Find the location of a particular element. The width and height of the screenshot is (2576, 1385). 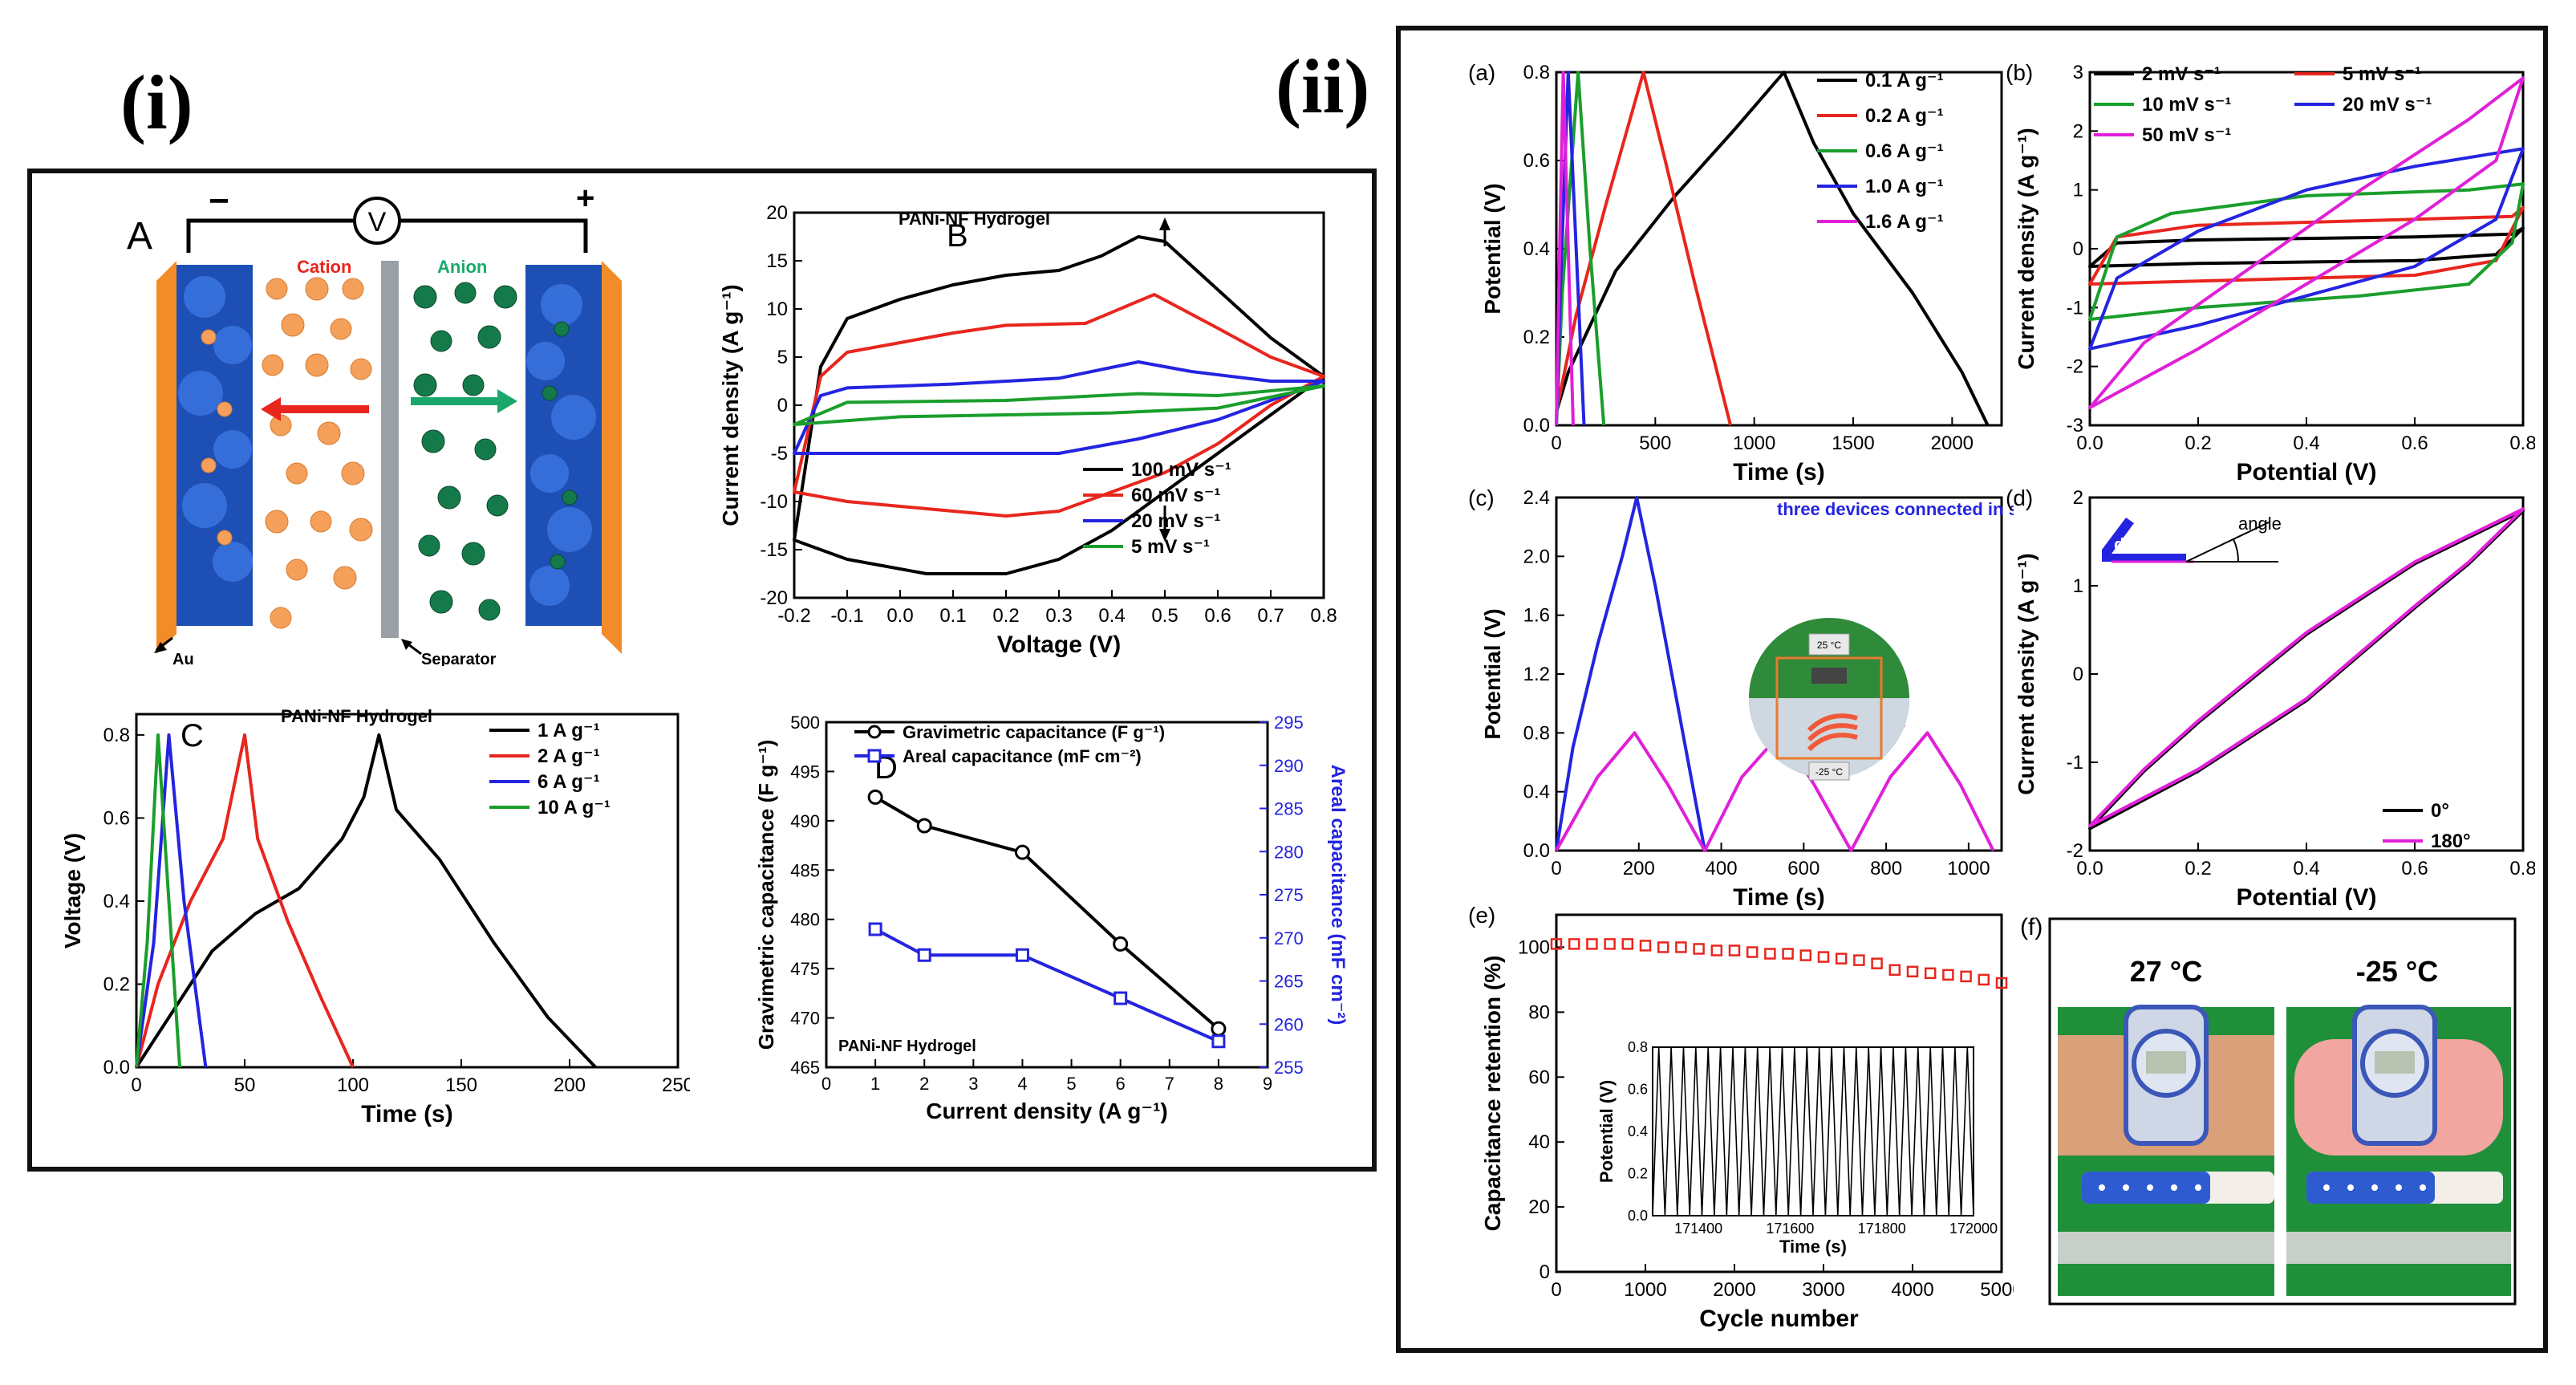

x-tick-label: -0.1 is located at coordinates (846, 616).